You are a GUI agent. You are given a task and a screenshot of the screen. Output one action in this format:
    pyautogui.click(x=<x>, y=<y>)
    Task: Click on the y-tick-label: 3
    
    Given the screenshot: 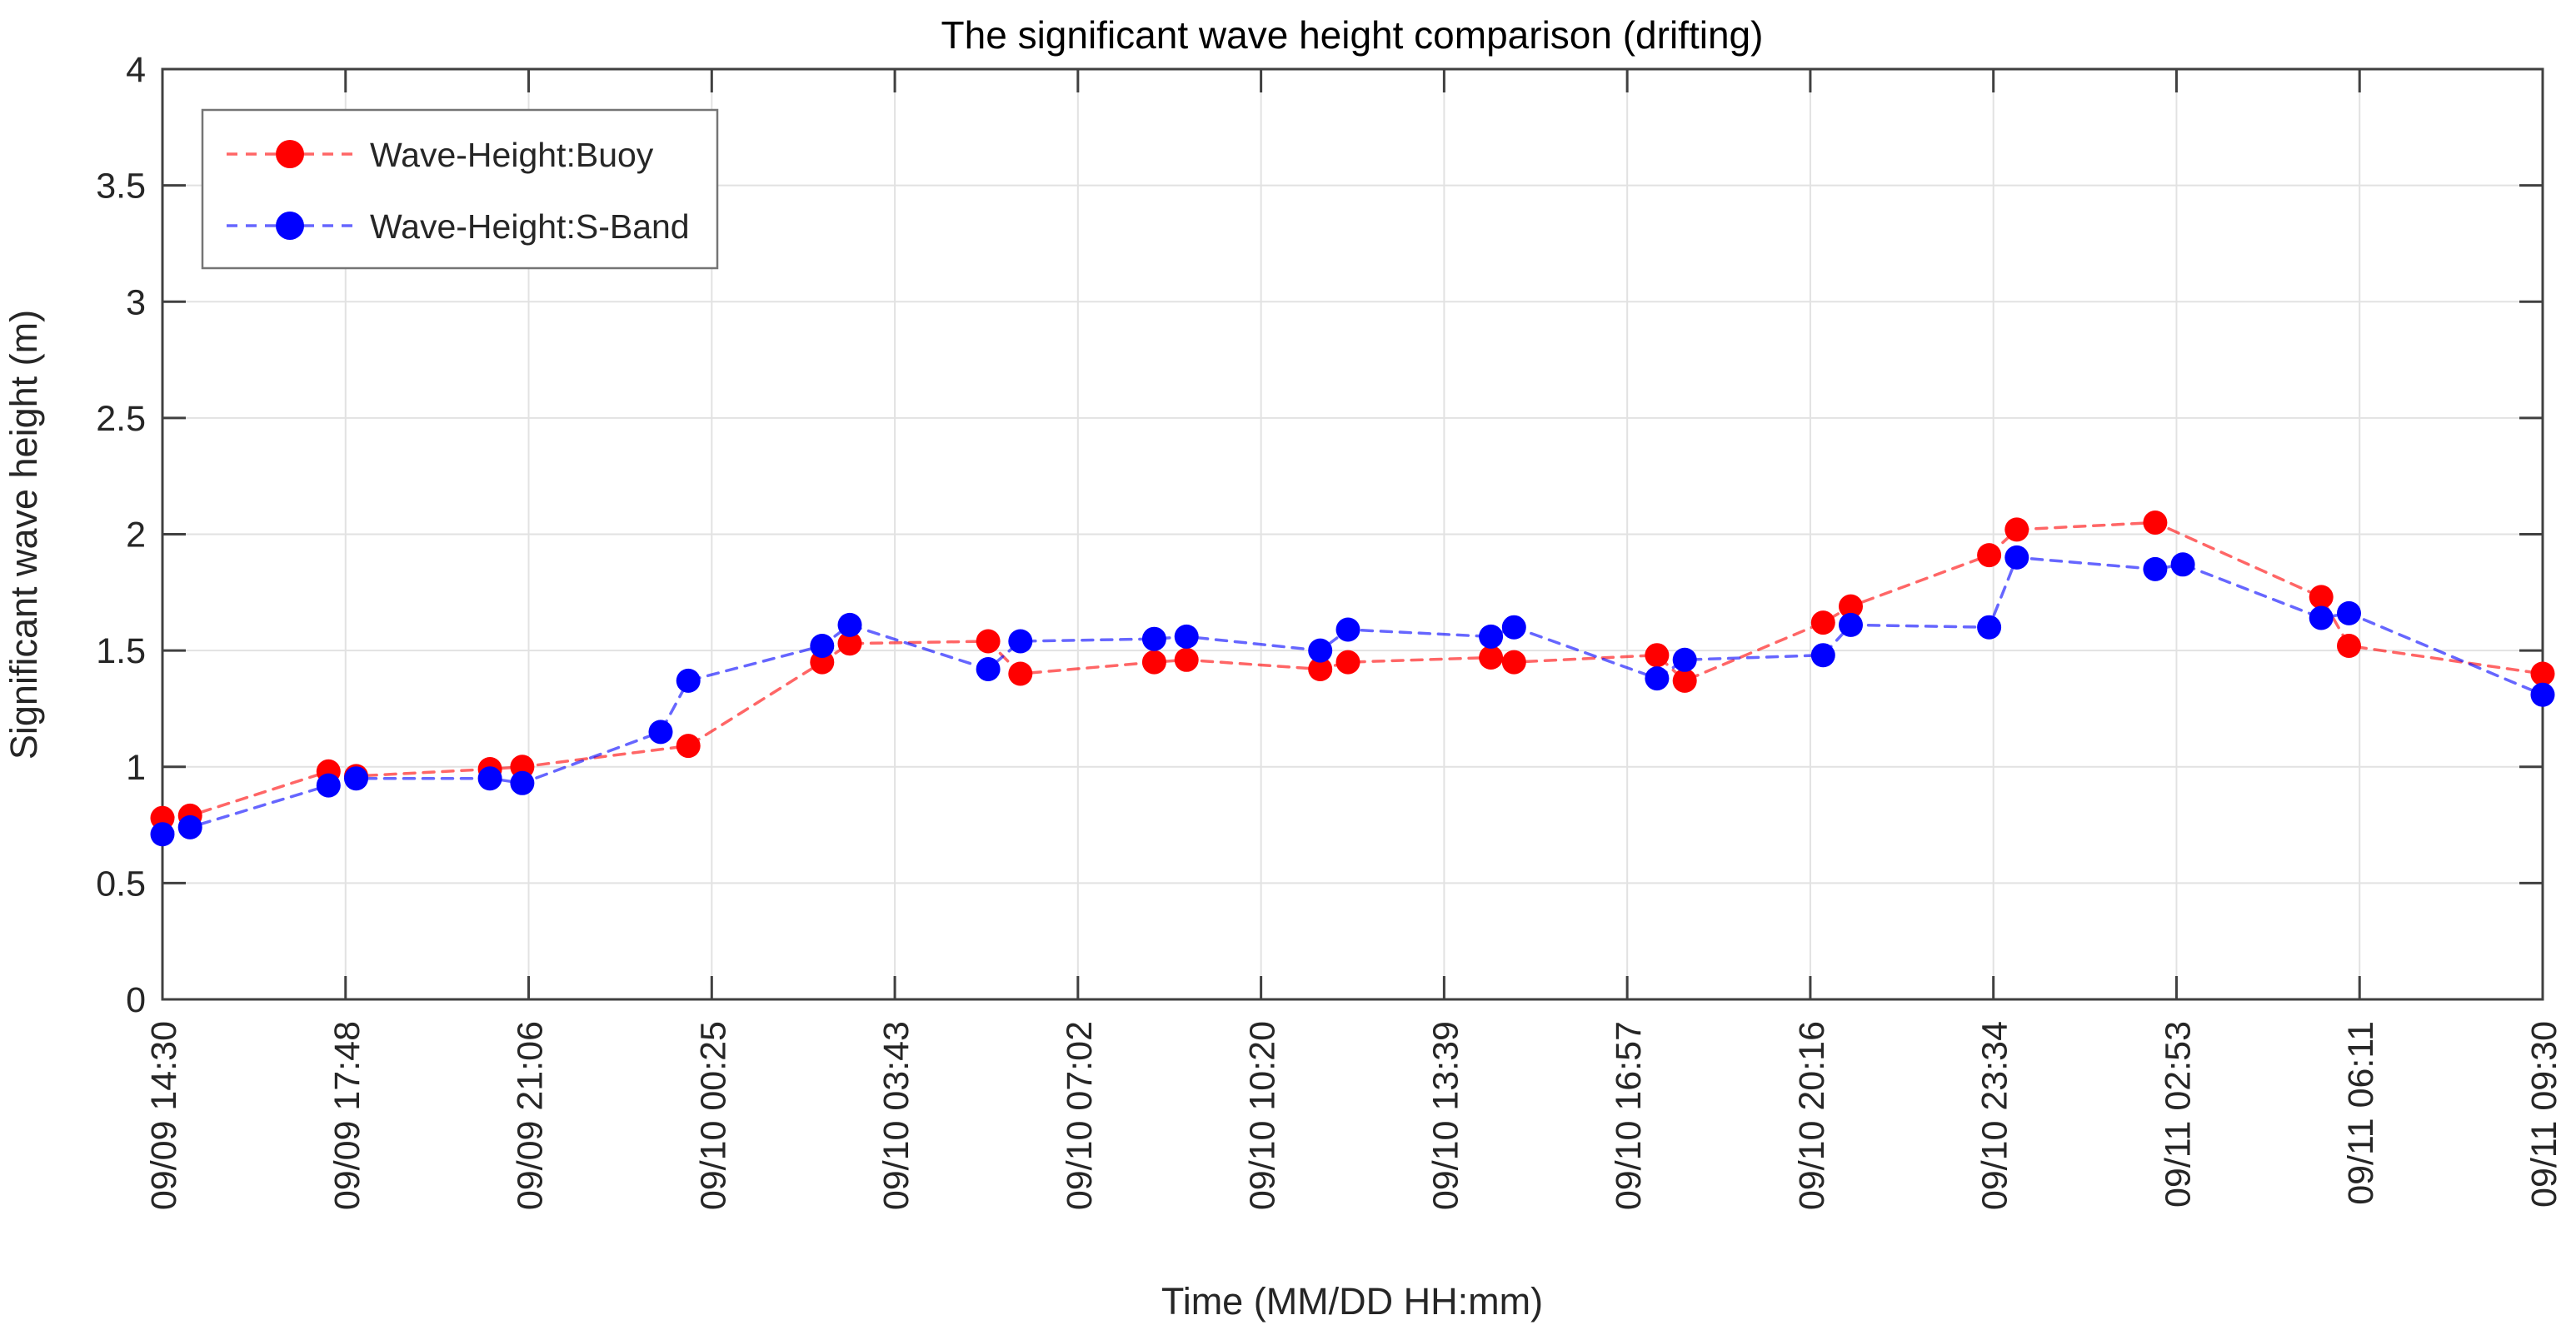 What is the action you would take?
    pyautogui.click(x=136, y=302)
    